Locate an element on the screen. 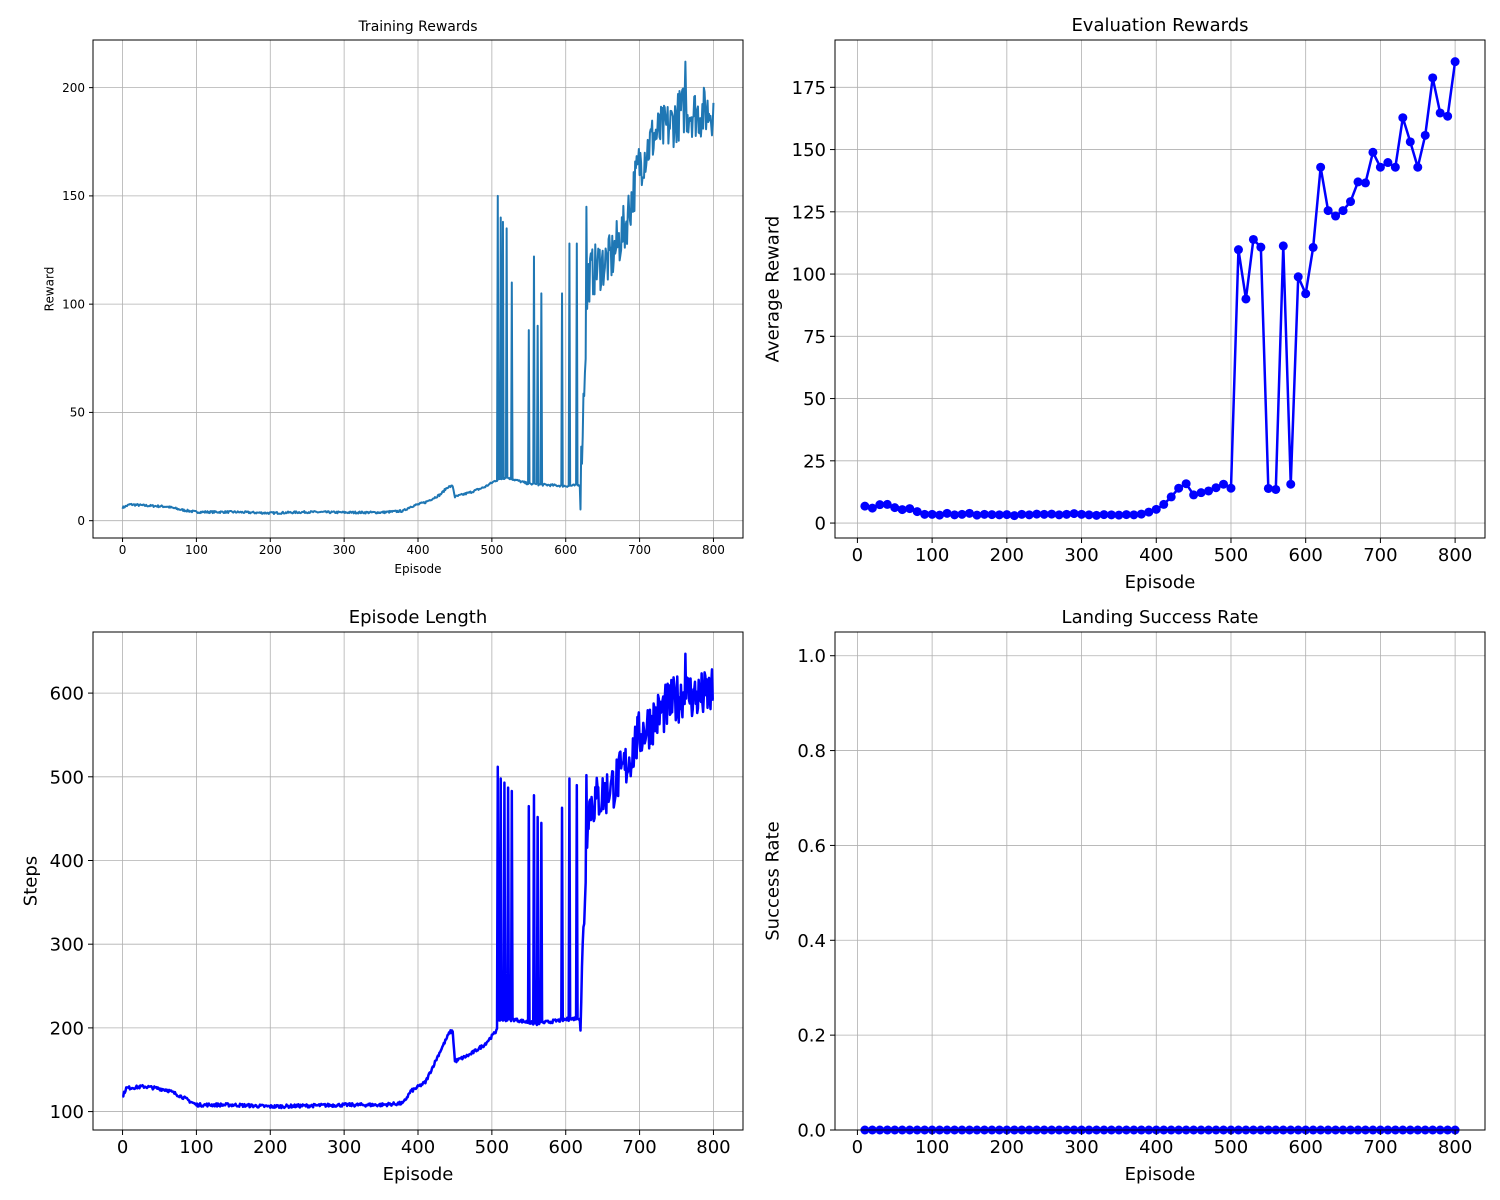 The height and width of the screenshot is (1200, 1500). chart-title: Evaluation Rewards is located at coordinates (1159, 25).